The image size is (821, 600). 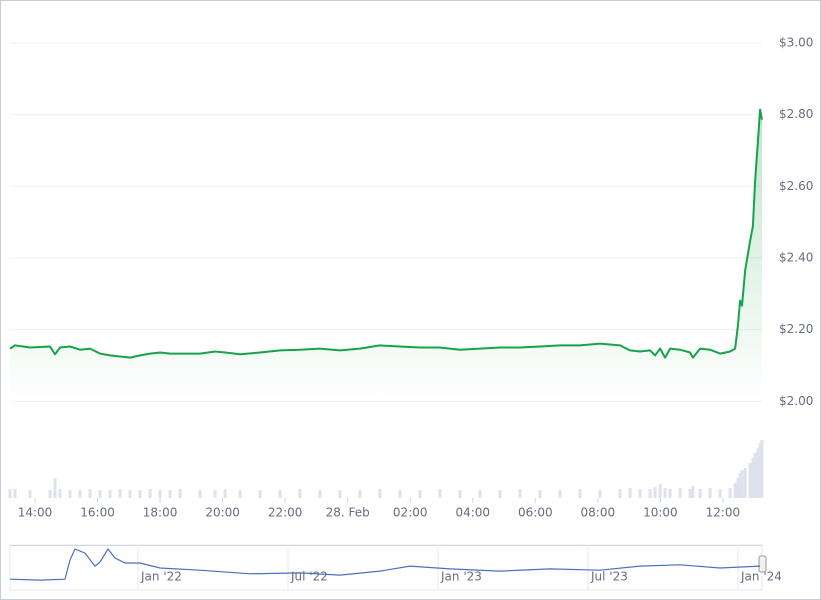 I want to click on x-tick-label: 16:00, so click(x=97, y=513).